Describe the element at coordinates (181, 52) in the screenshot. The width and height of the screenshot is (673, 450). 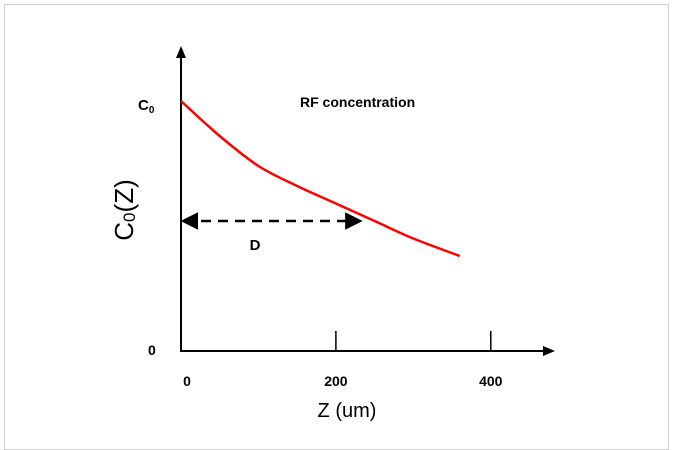
I see `y-axis-arrowhead` at that location.